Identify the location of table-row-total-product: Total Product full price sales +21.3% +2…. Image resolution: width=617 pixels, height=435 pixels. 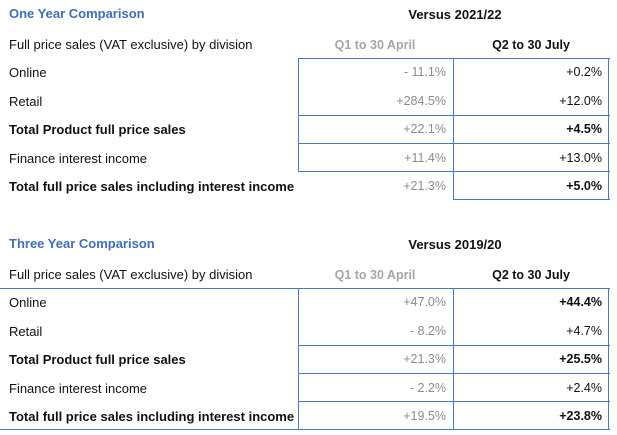
(308, 359).